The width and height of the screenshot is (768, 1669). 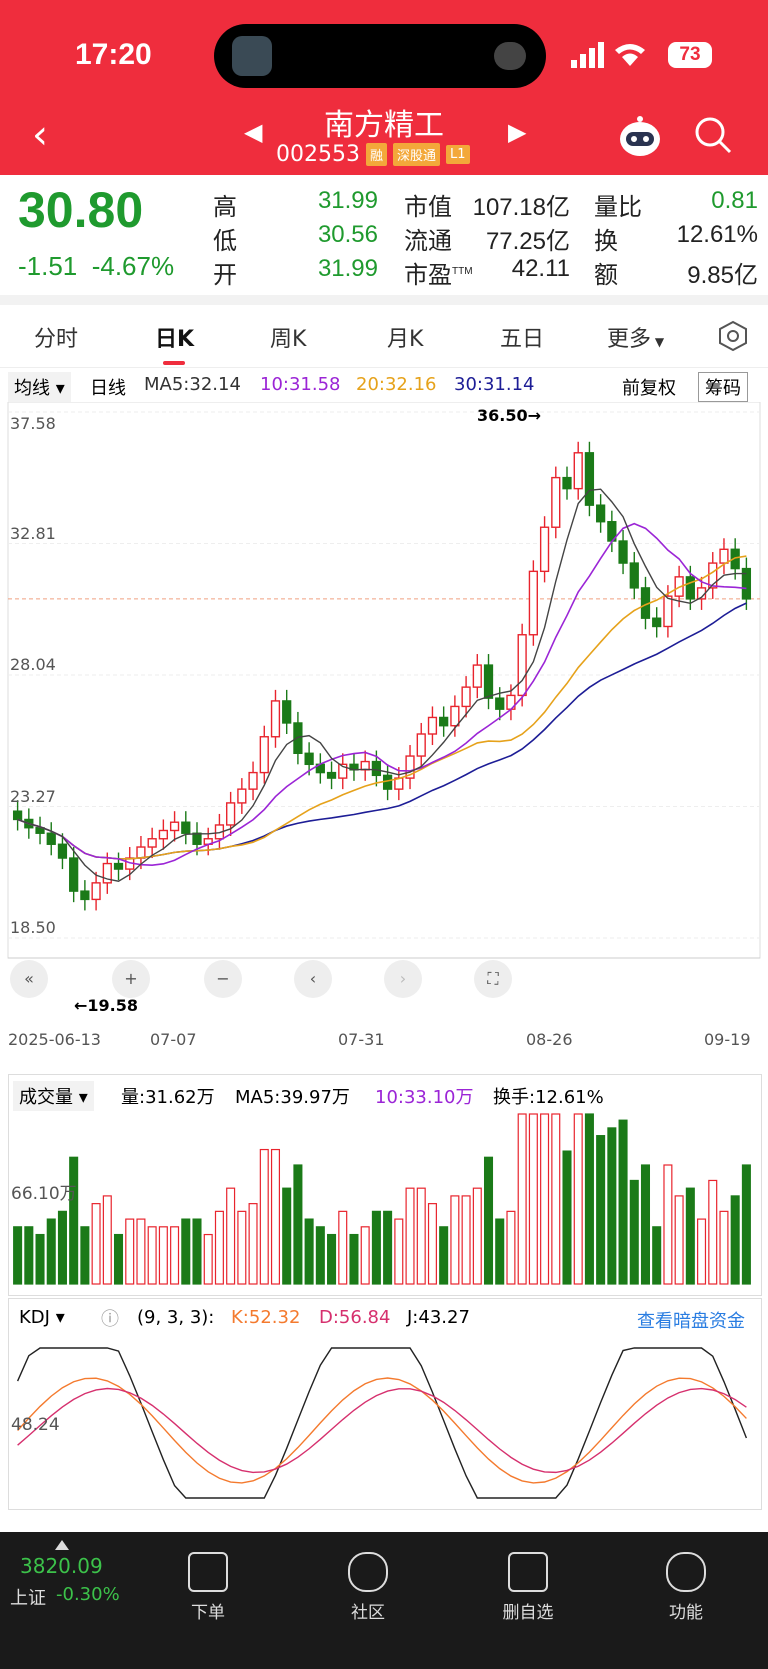 What do you see at coordinates (606, 275) in the screenshot?
I see `amount-label: 额` at bounding box center [606, 275].